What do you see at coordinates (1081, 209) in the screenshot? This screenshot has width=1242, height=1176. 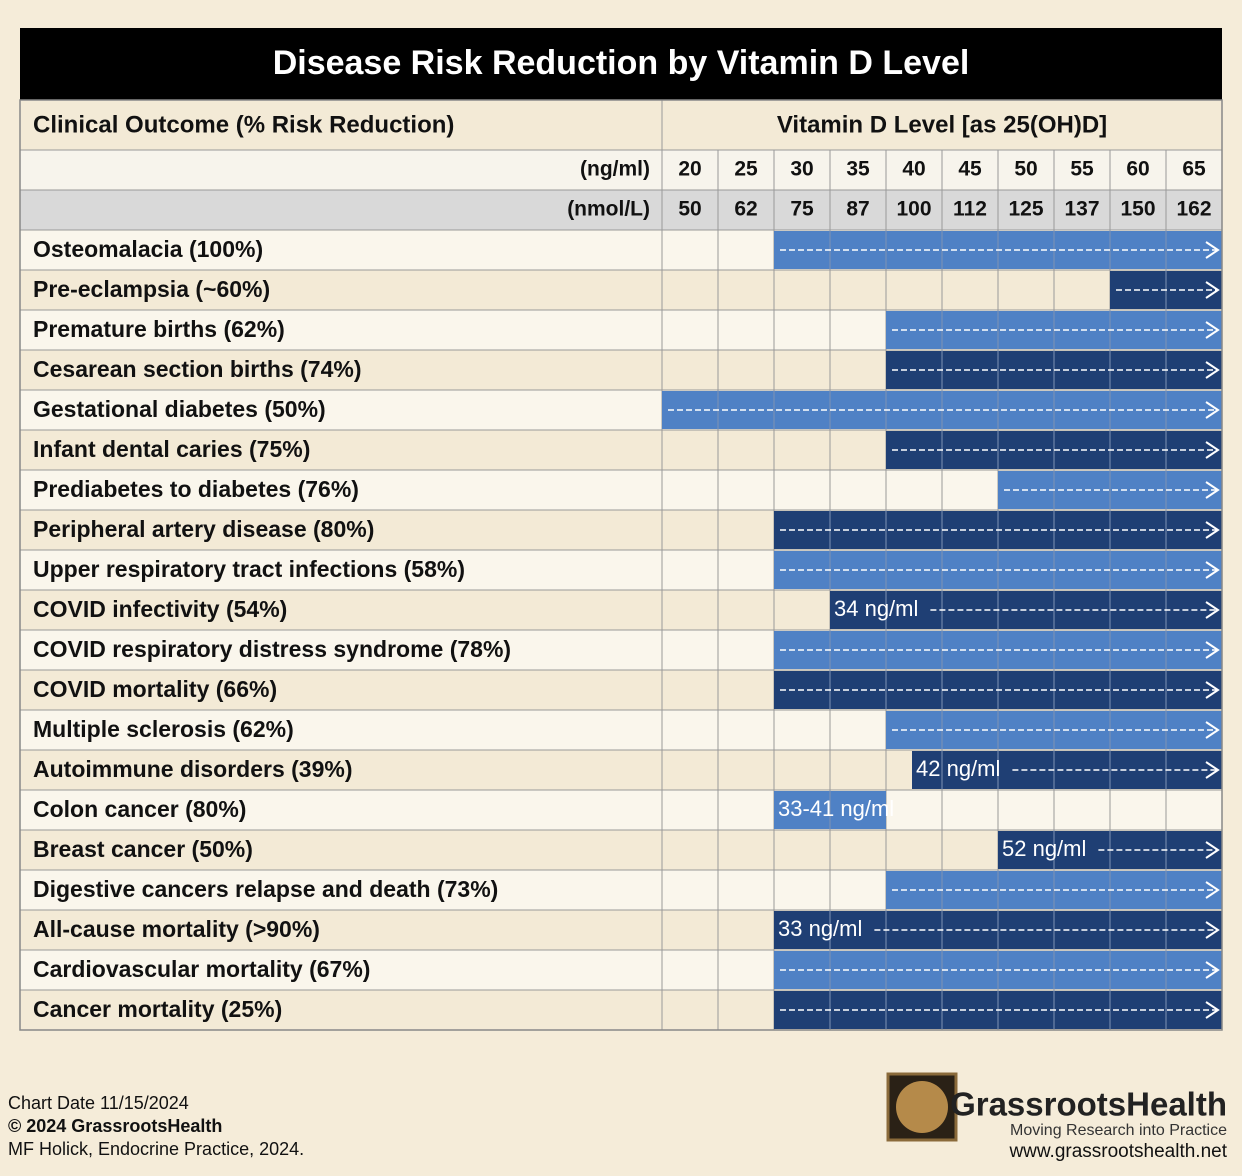 I see `nmol-value: 137` at bounding box center [1081, 209].